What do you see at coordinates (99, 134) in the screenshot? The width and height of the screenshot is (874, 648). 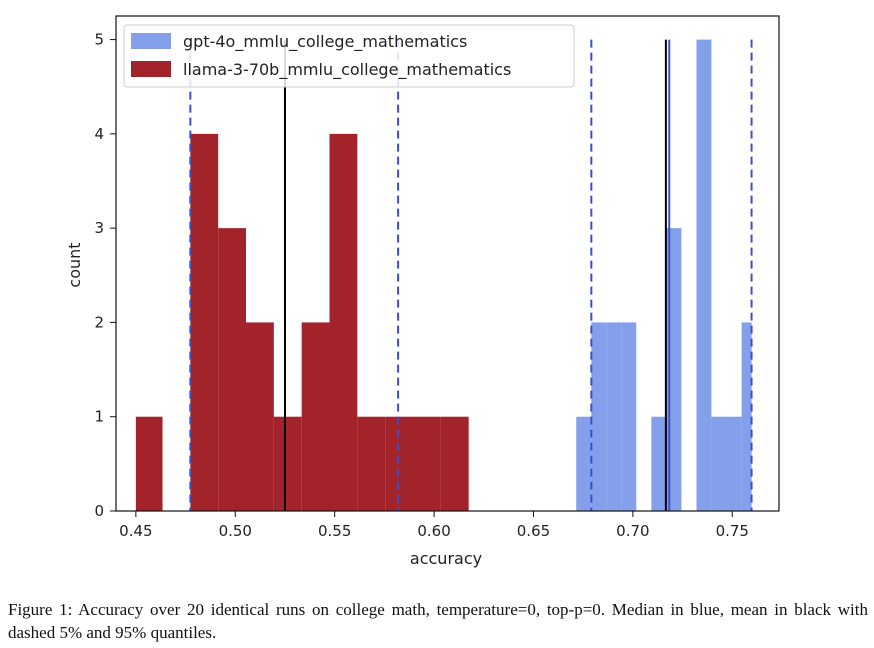 I see `y-tick-label: 4` at bounding box center [99, 134].